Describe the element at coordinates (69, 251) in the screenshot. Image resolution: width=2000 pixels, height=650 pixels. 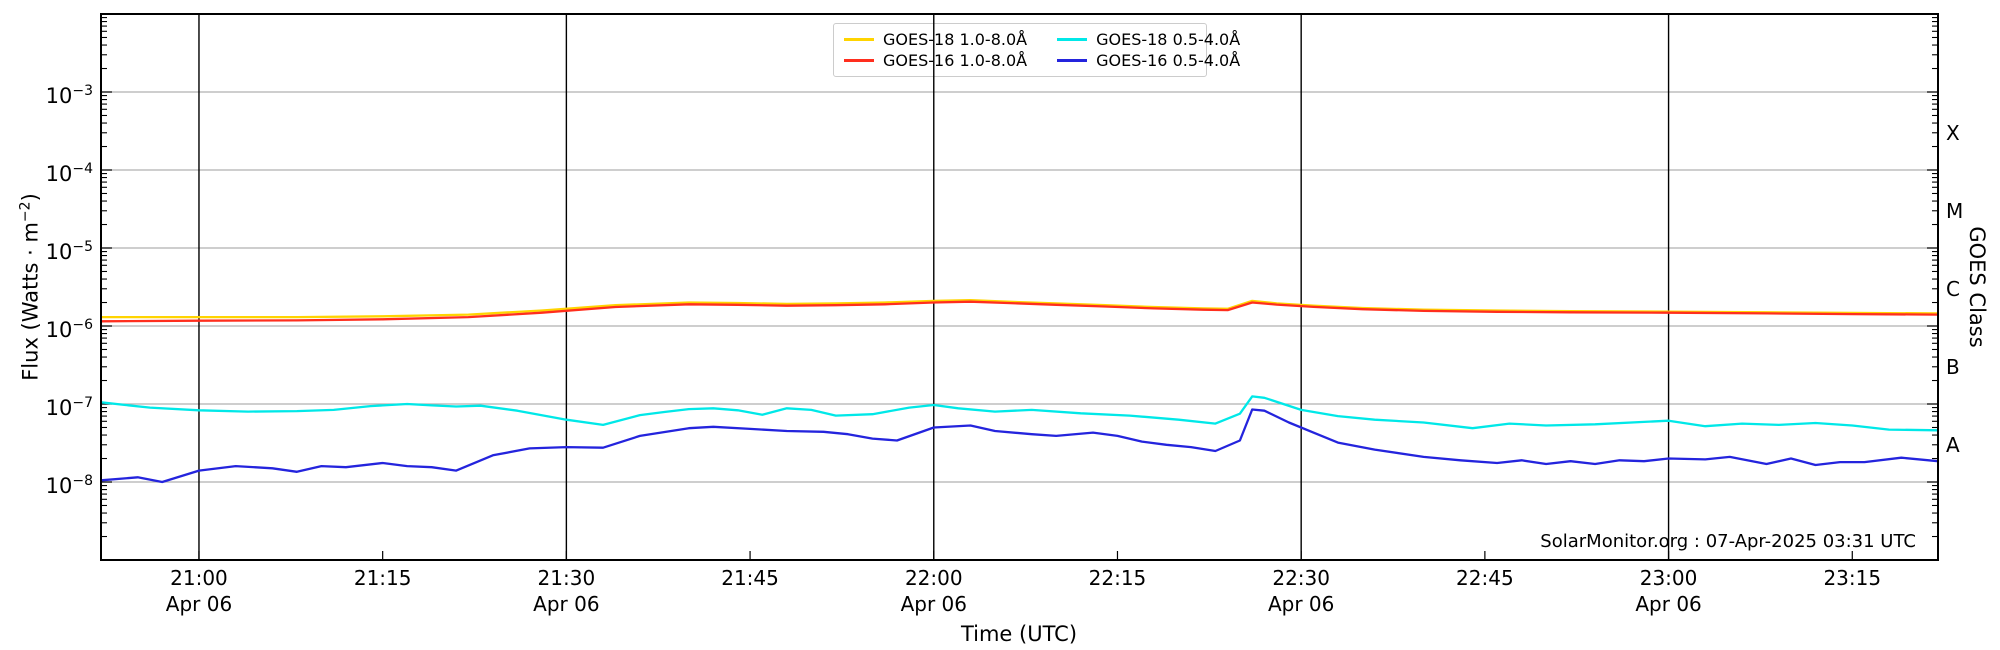
I see `y-tick-label: 10⁻⁵` at that location.